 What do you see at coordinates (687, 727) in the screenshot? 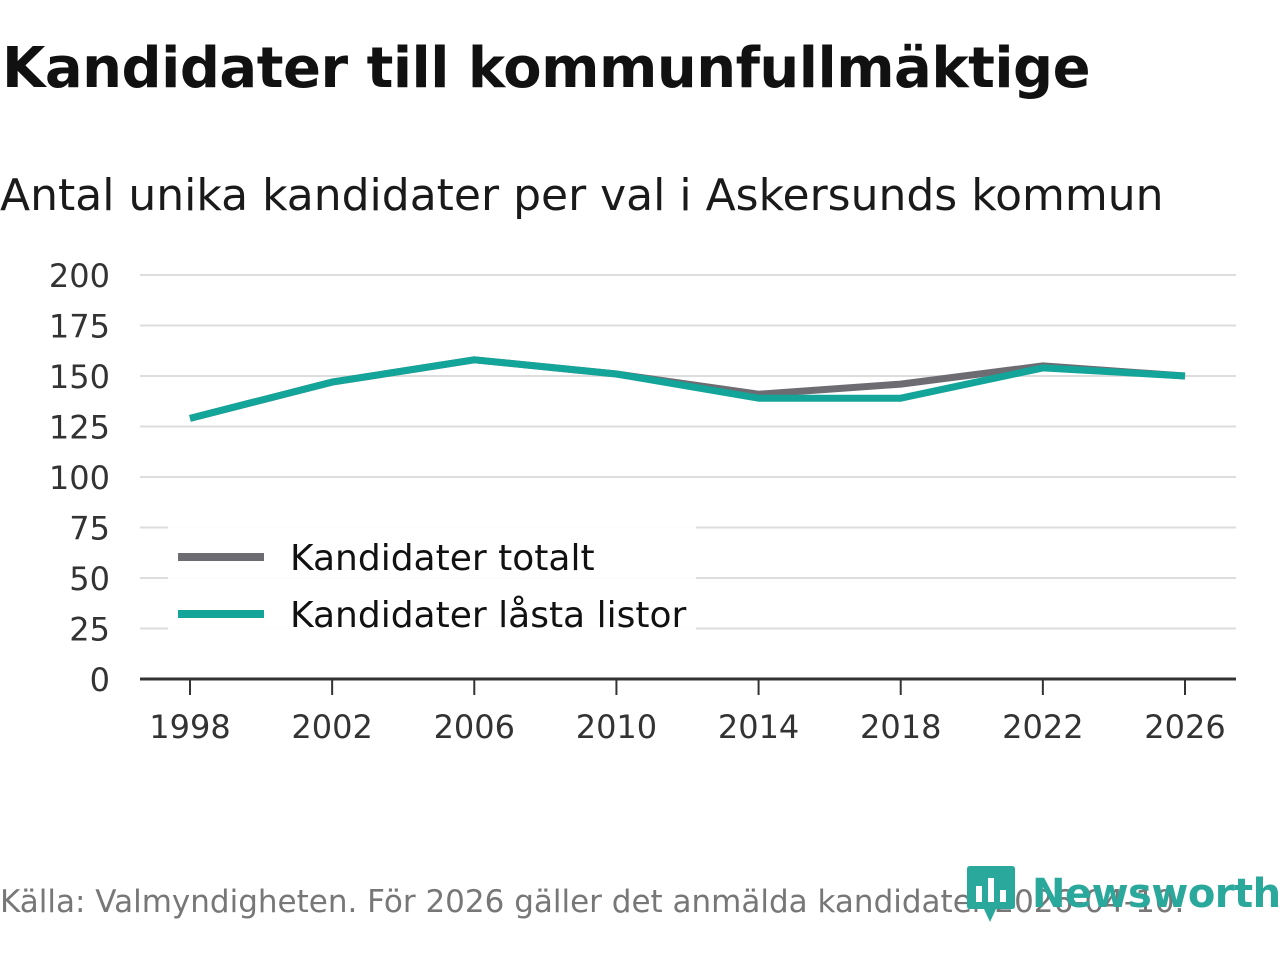
I see `x-axis-tick-labels: 1998 2002 2006 2010 2014 2018 2022 2026` at bounding box center [687, 727].